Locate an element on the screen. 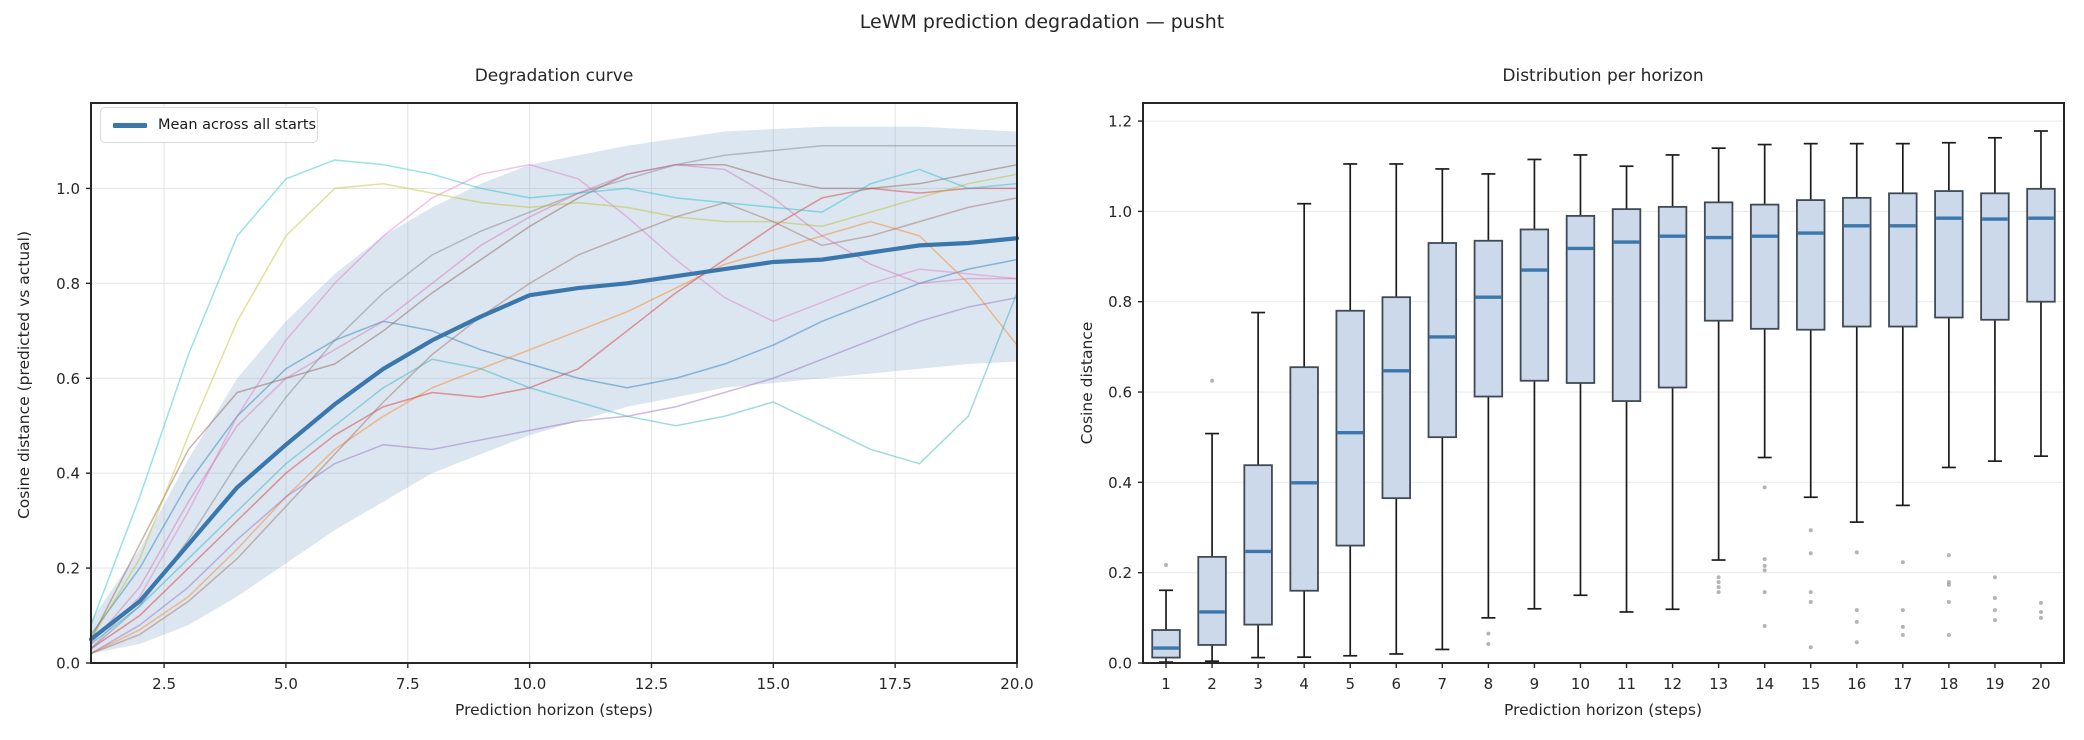 The width and height of the screenshot is (2084, 740). right-plot-title: Distribution per horizon is located at coordinates (1603, 76).